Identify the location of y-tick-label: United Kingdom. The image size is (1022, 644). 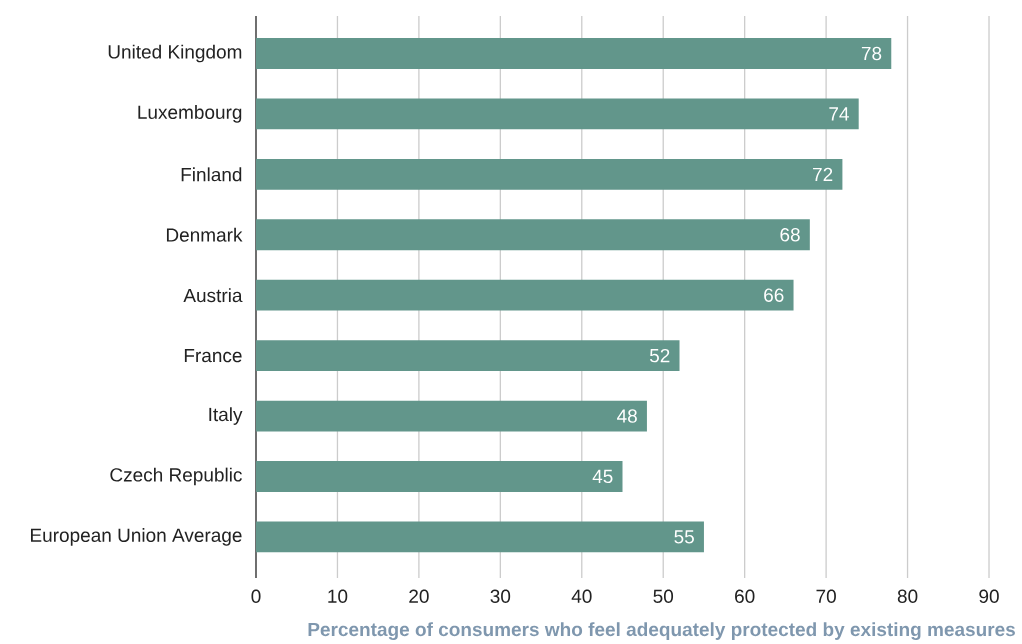
(175, 53).